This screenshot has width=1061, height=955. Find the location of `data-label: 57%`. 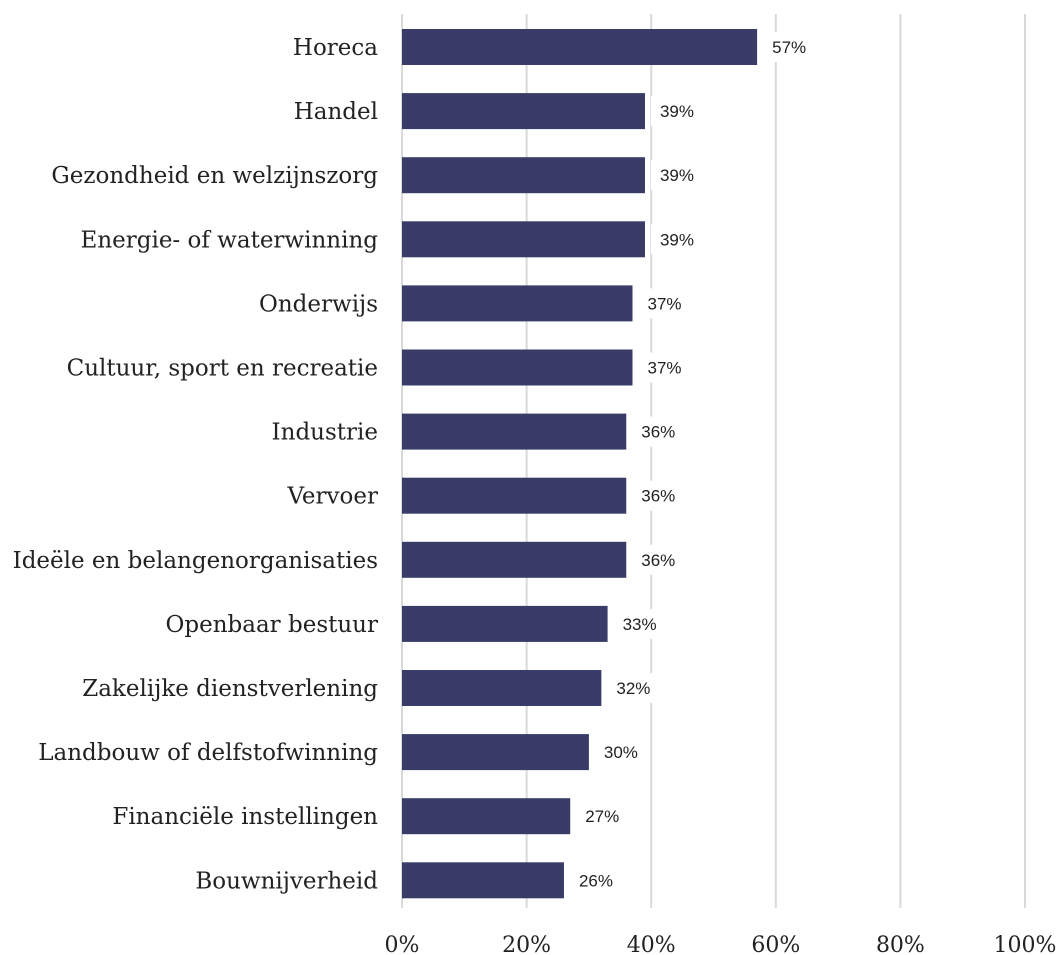

data-label: 57% is located at coordinates (789, 47).